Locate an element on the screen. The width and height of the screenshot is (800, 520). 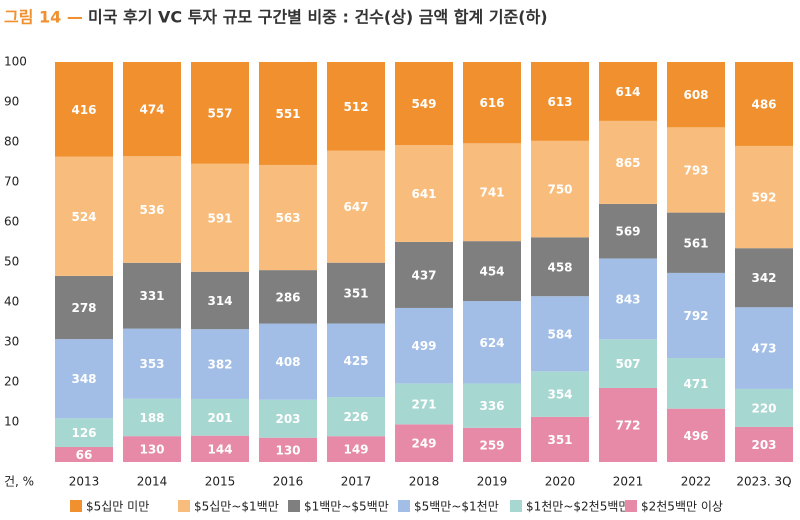
data-label: 551 is located at coordinates (287, 114).